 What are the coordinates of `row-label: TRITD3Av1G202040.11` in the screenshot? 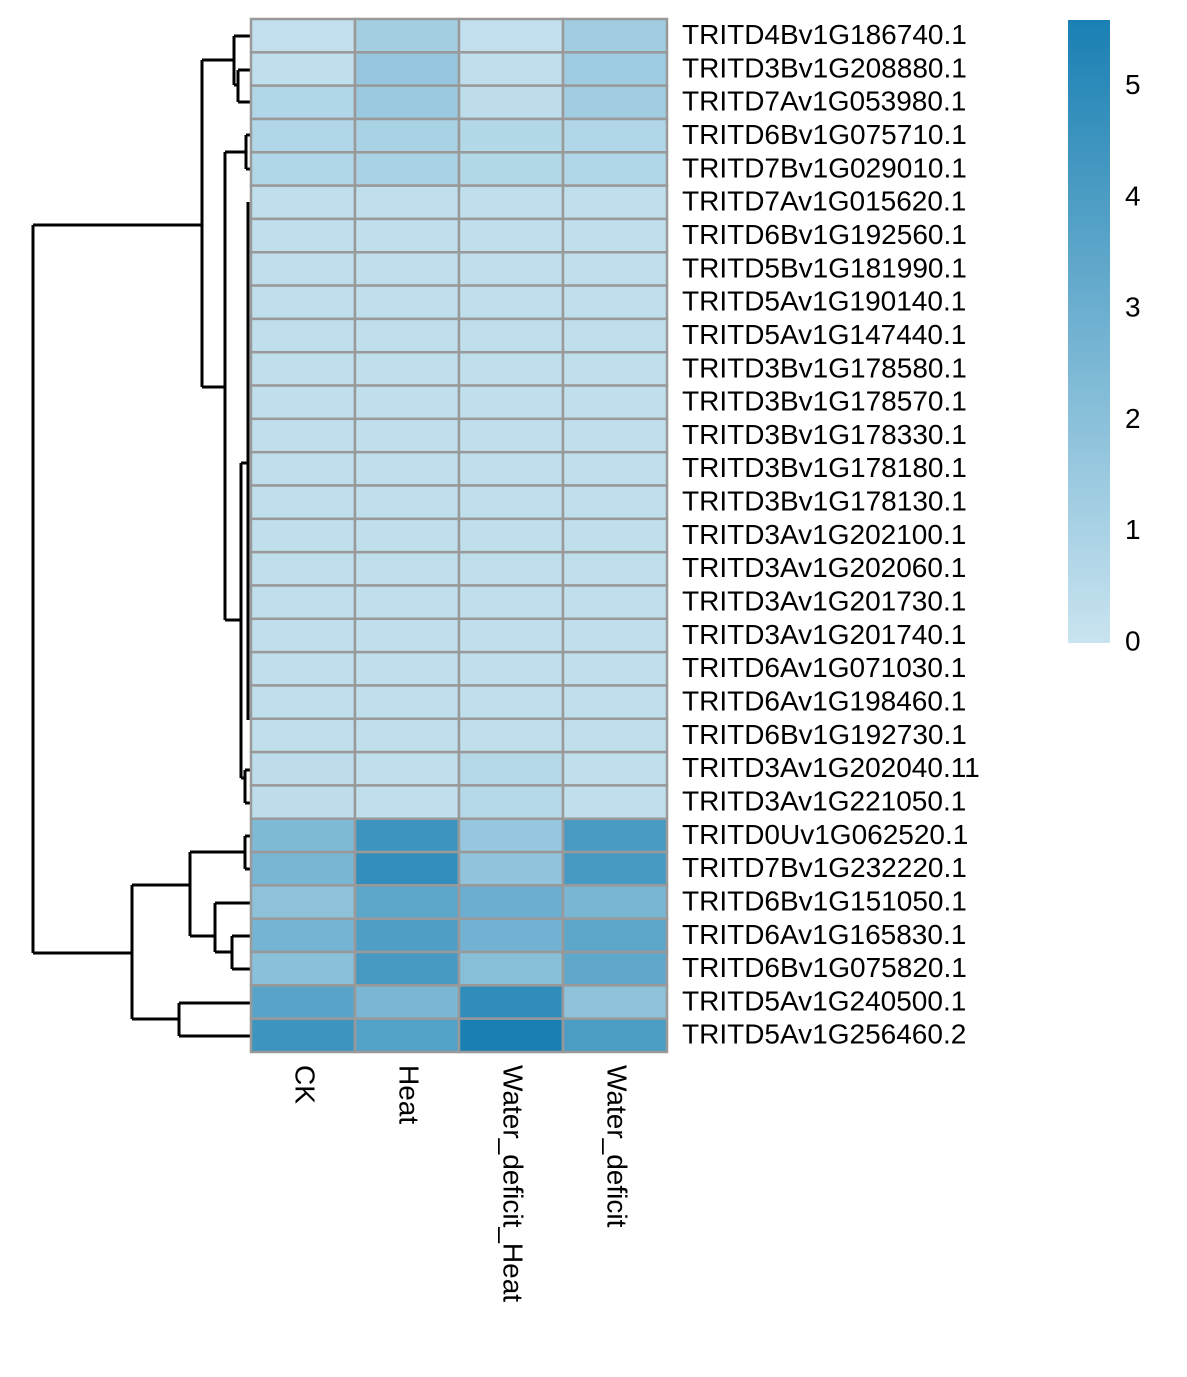 It's located at (831, 767).